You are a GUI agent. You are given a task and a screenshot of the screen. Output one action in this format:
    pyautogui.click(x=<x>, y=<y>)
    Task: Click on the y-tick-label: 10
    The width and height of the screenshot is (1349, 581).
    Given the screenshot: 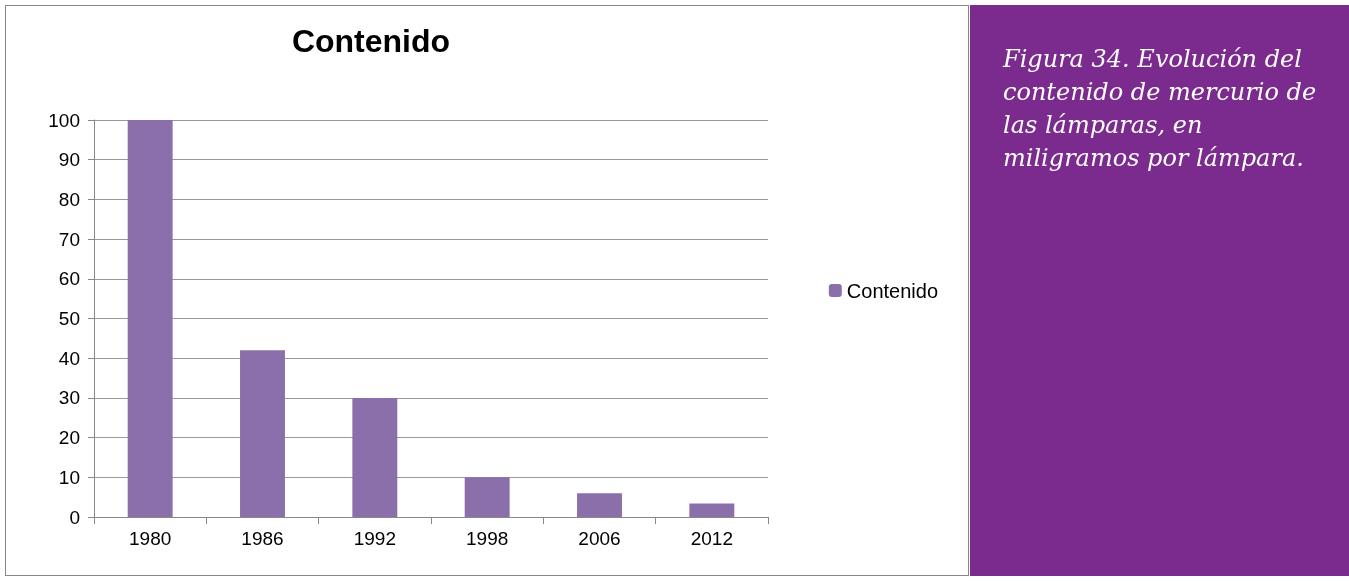 What is the action you would take?
    pyautogui.click(x=69, y=477)
    